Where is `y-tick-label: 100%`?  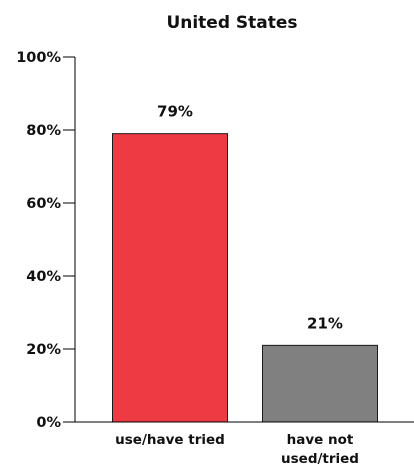 y-tick-label: 100% is located at coordinates (38, 58).